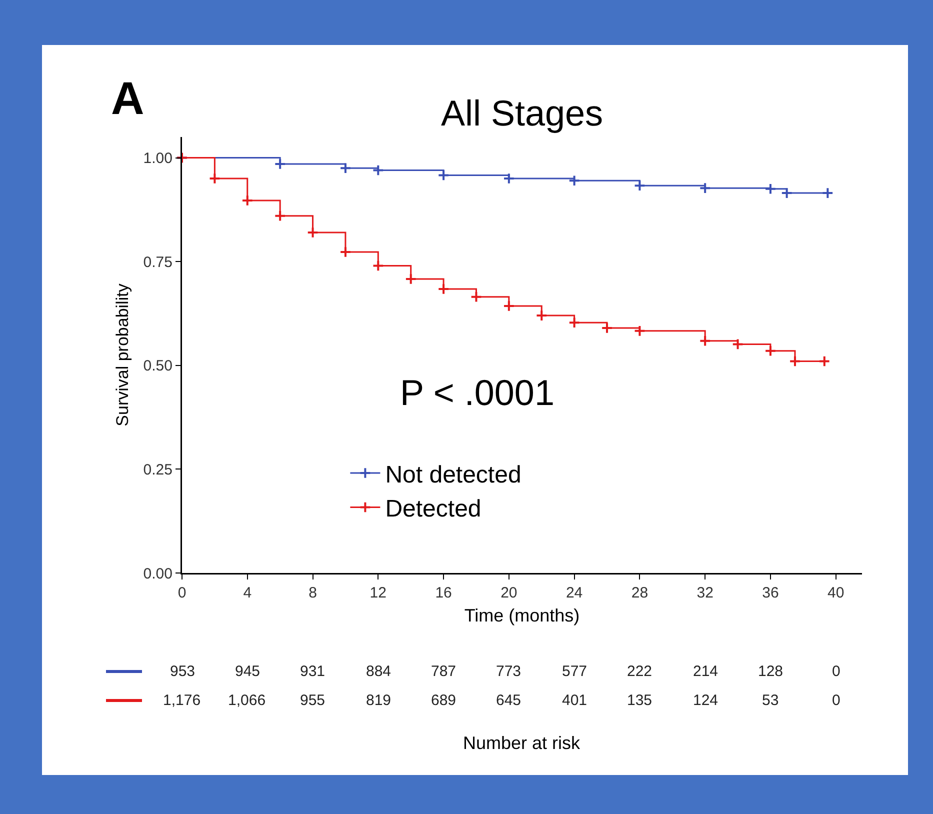 This screenshot has height=814, width=933. I want to click on x-tick-label: 24, so click(574, 593).